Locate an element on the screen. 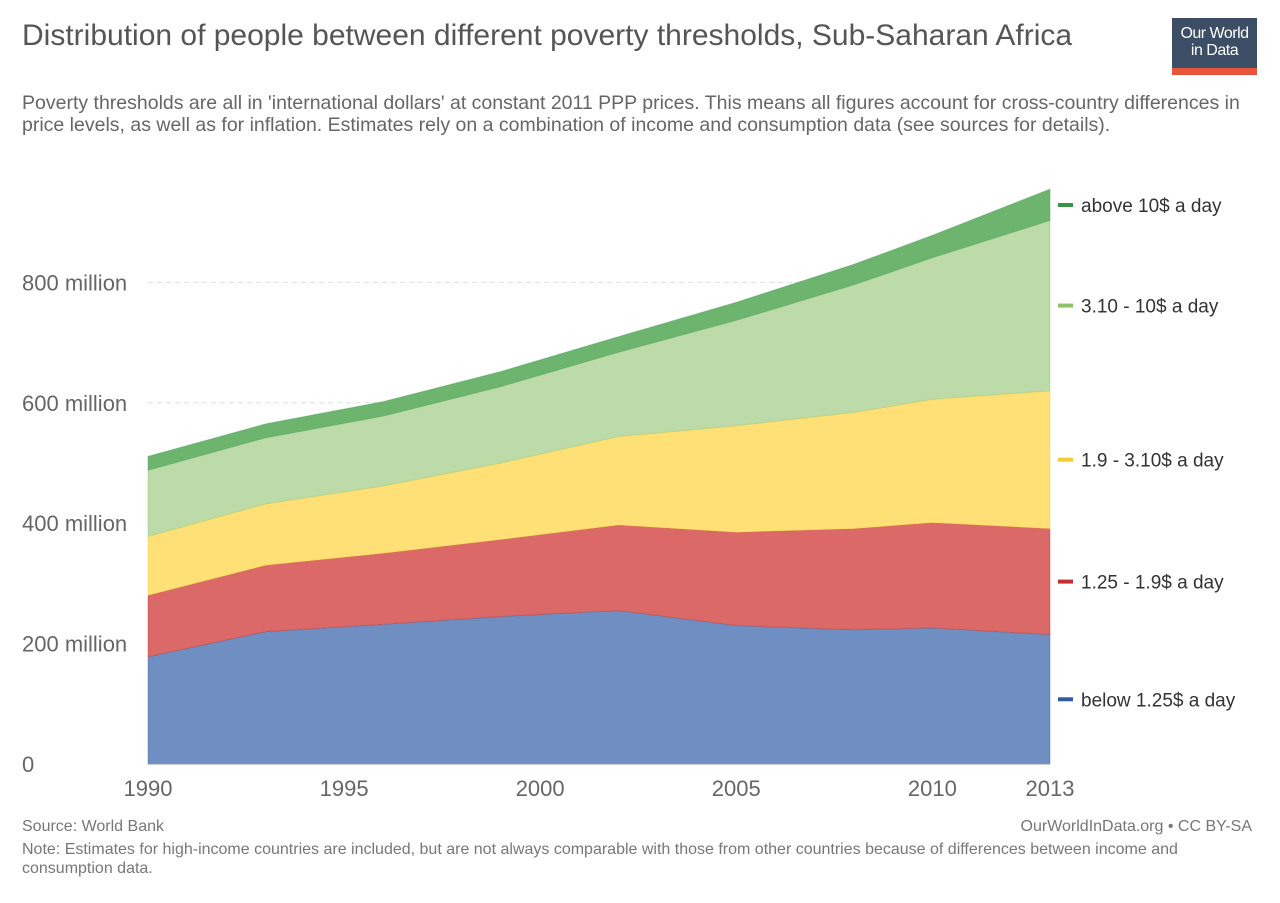  x-tick-label: 1990 is located at coordinates (148, 788).